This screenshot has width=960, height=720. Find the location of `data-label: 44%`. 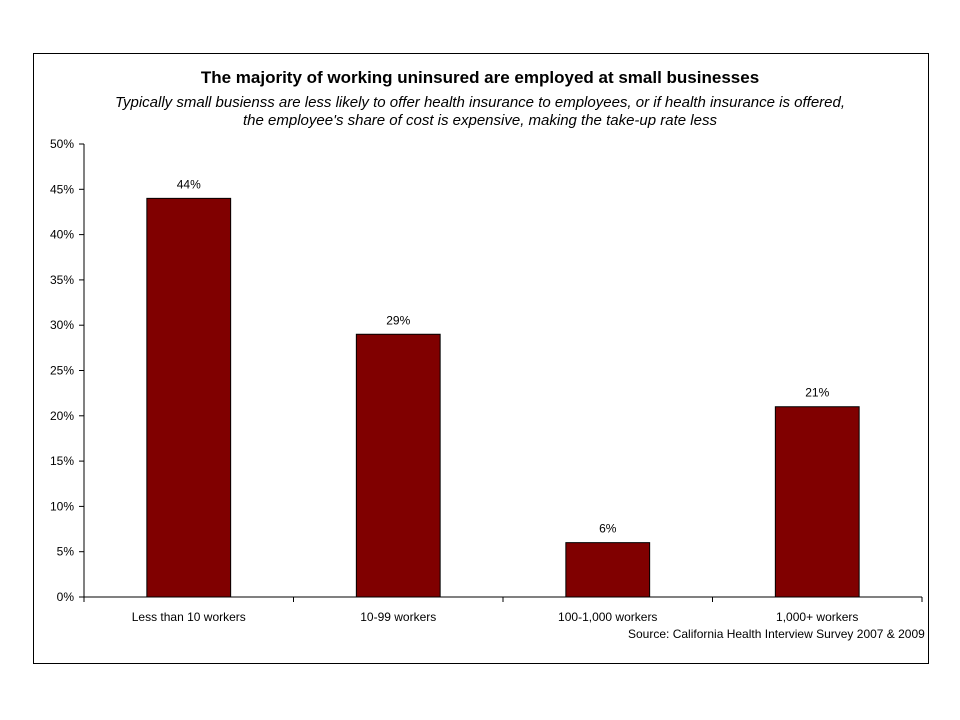

data-label: 44% is located at coordinates (189, 184).